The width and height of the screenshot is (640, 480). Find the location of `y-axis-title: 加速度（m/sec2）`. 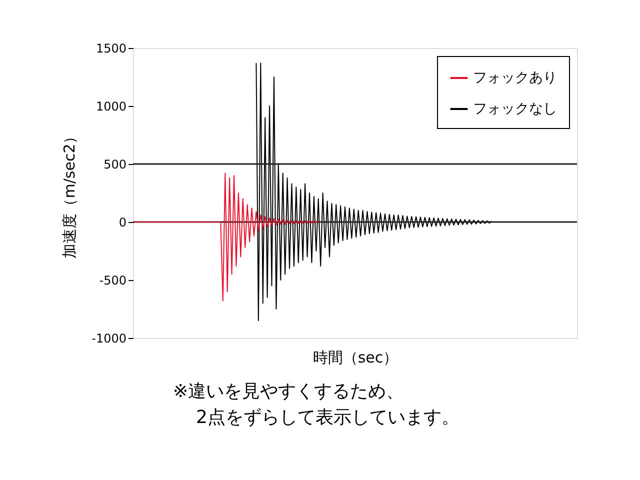

y-axis-title: 加速度（m/sec2） is located at coordinates (69, 193).